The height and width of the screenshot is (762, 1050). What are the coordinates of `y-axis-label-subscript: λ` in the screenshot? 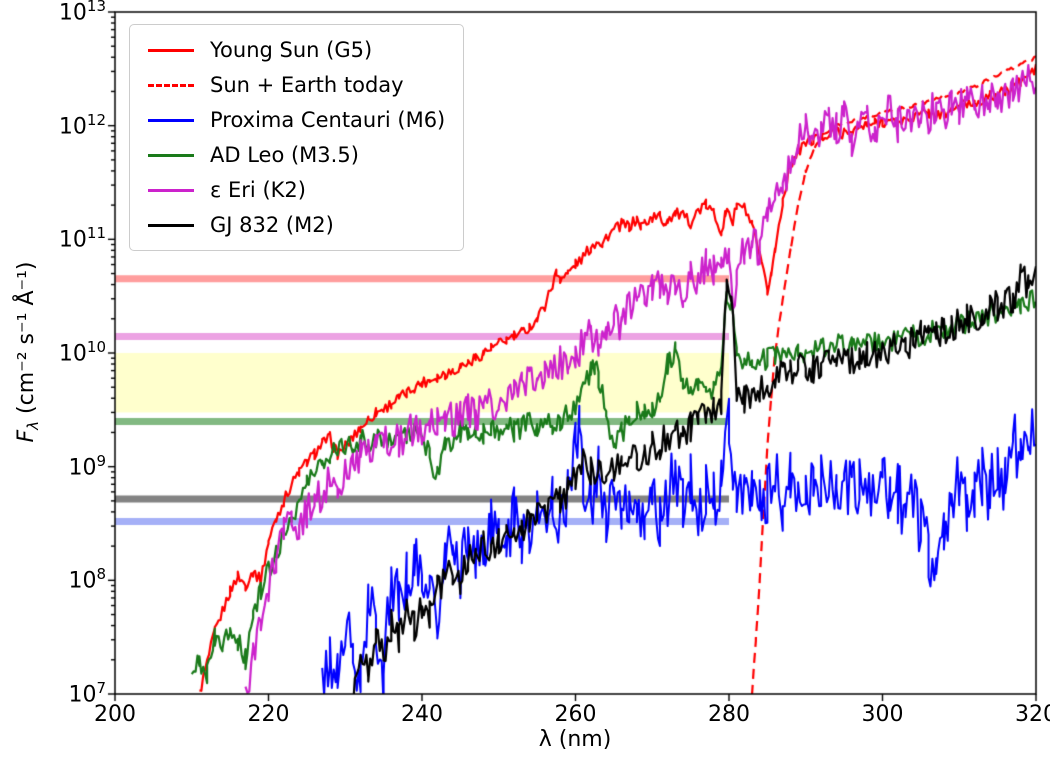 It's located at (33, 425).